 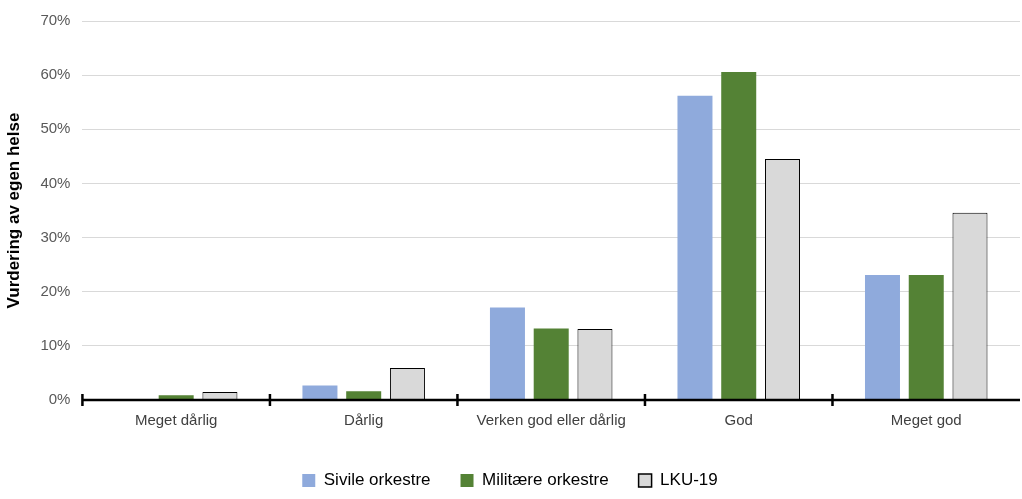 I want to click on y-tick-label: 70%, so click(x=55, y=20).